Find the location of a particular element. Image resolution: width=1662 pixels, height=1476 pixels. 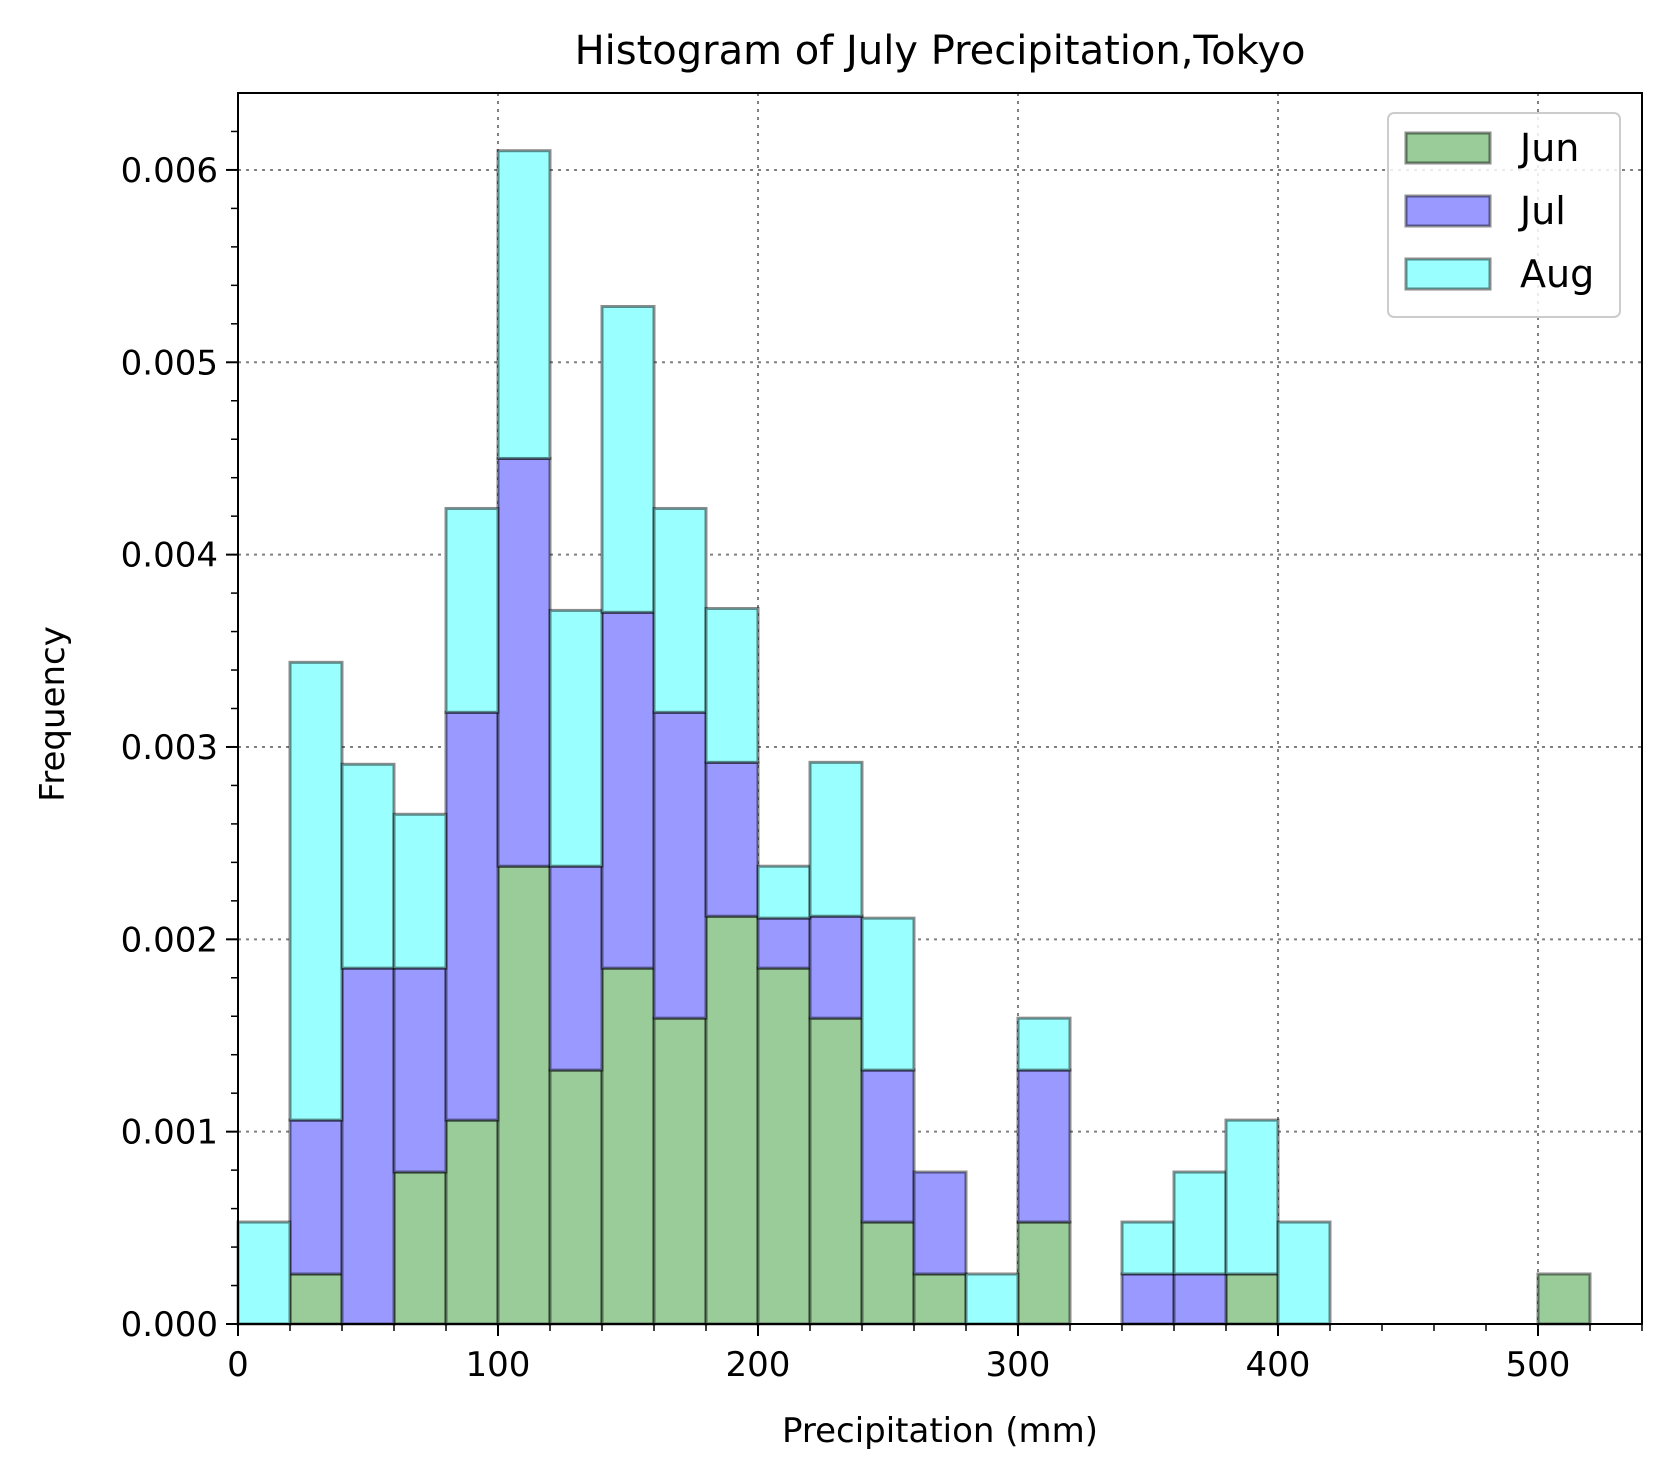

x-tick-label: 500 is located at coordinates (1538, 1365).